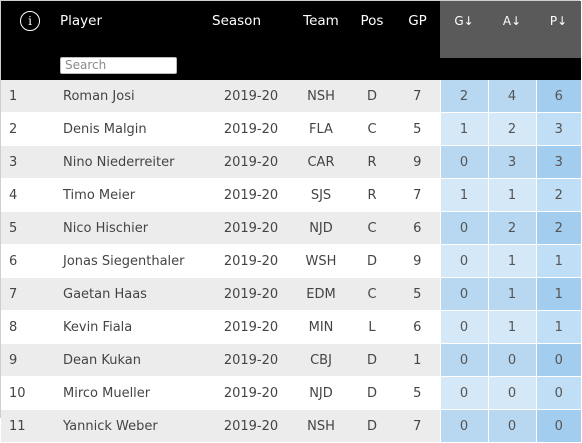 This screenshot has height=443, width=582. Describe the element at coordinates (29, 195) in the screenshot. I see `rank-cell: 4` at that location.